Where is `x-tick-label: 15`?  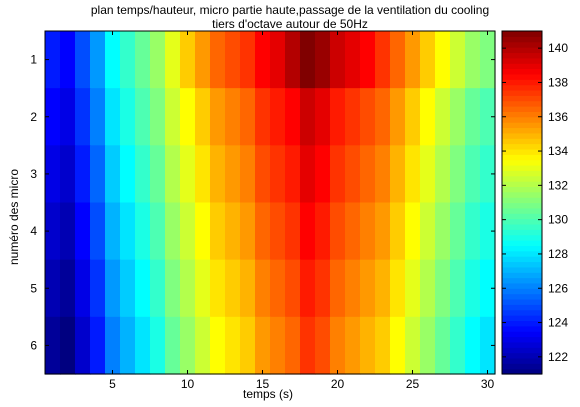
x-tick-label: 15 is located at coordinates (263, 384).